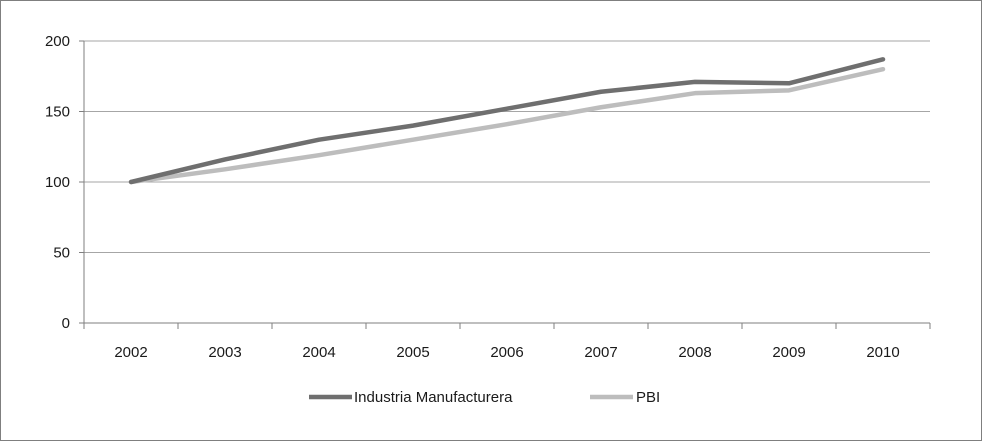 The image size is (982, 441). Describe the element at coordinates (130, 352) in the screenshot. I see `x-tick-label: 2002` at that location.